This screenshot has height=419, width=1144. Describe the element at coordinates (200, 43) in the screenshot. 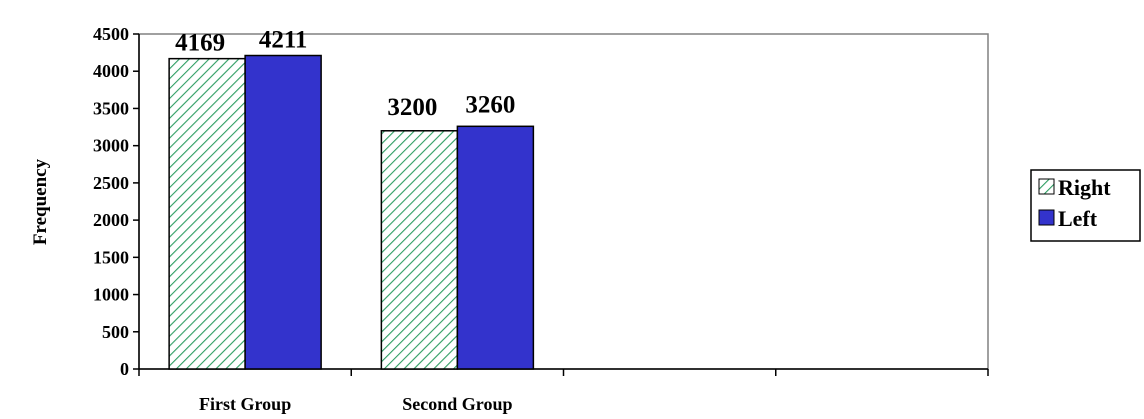

I see `data-label-right-1: 4169` at that location.